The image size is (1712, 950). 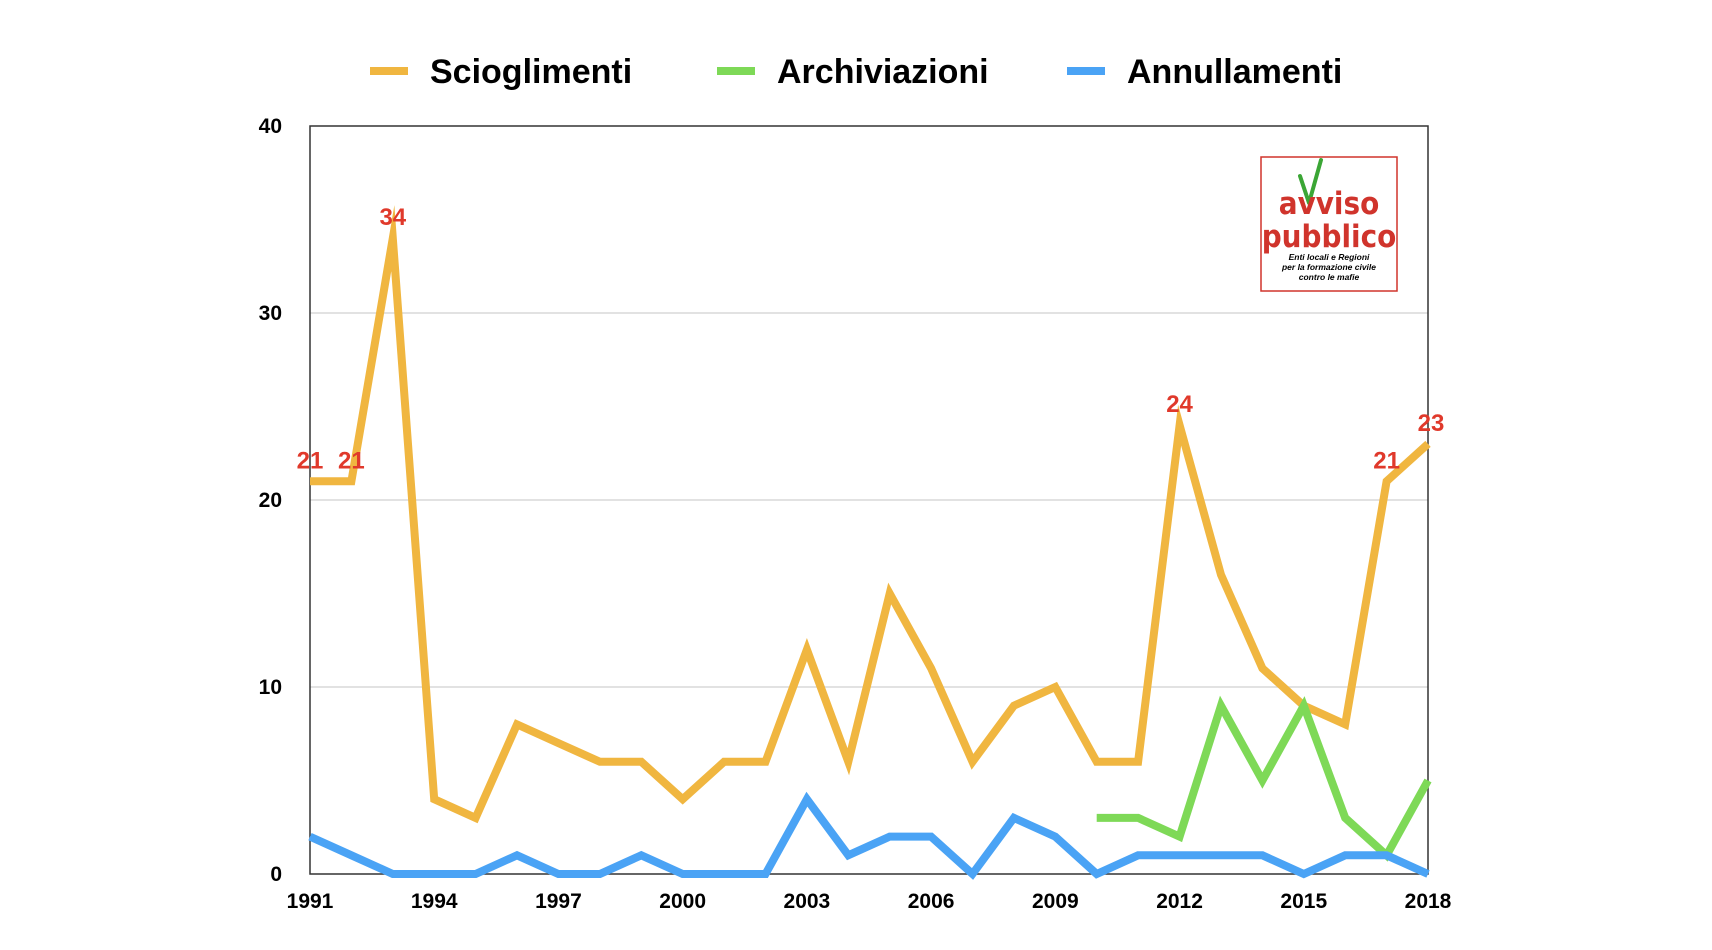 I want to click on logo-tagline-2: per la formazione civile, so click(x=1328, y=267).